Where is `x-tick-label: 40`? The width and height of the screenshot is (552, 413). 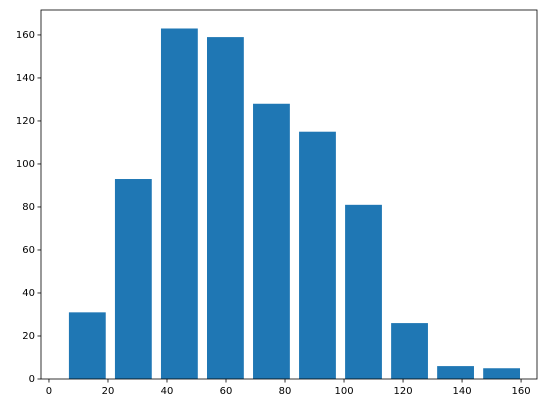 x-tick-label: 40 is located at coordinates (167, 391).